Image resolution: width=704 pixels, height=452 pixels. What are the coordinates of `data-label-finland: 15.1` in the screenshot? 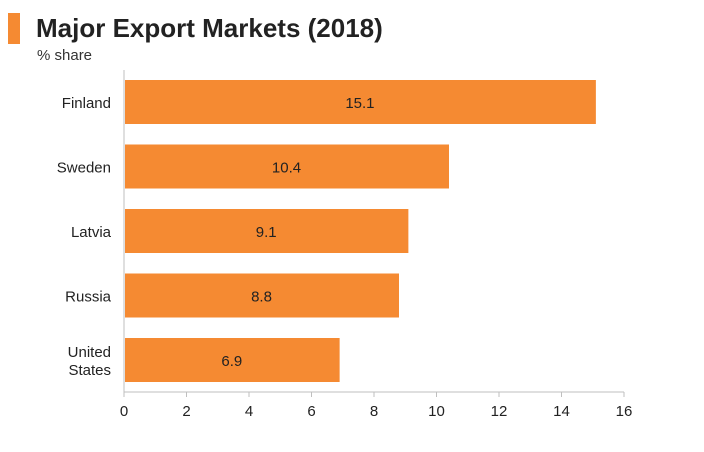 It's located at (359, 103).